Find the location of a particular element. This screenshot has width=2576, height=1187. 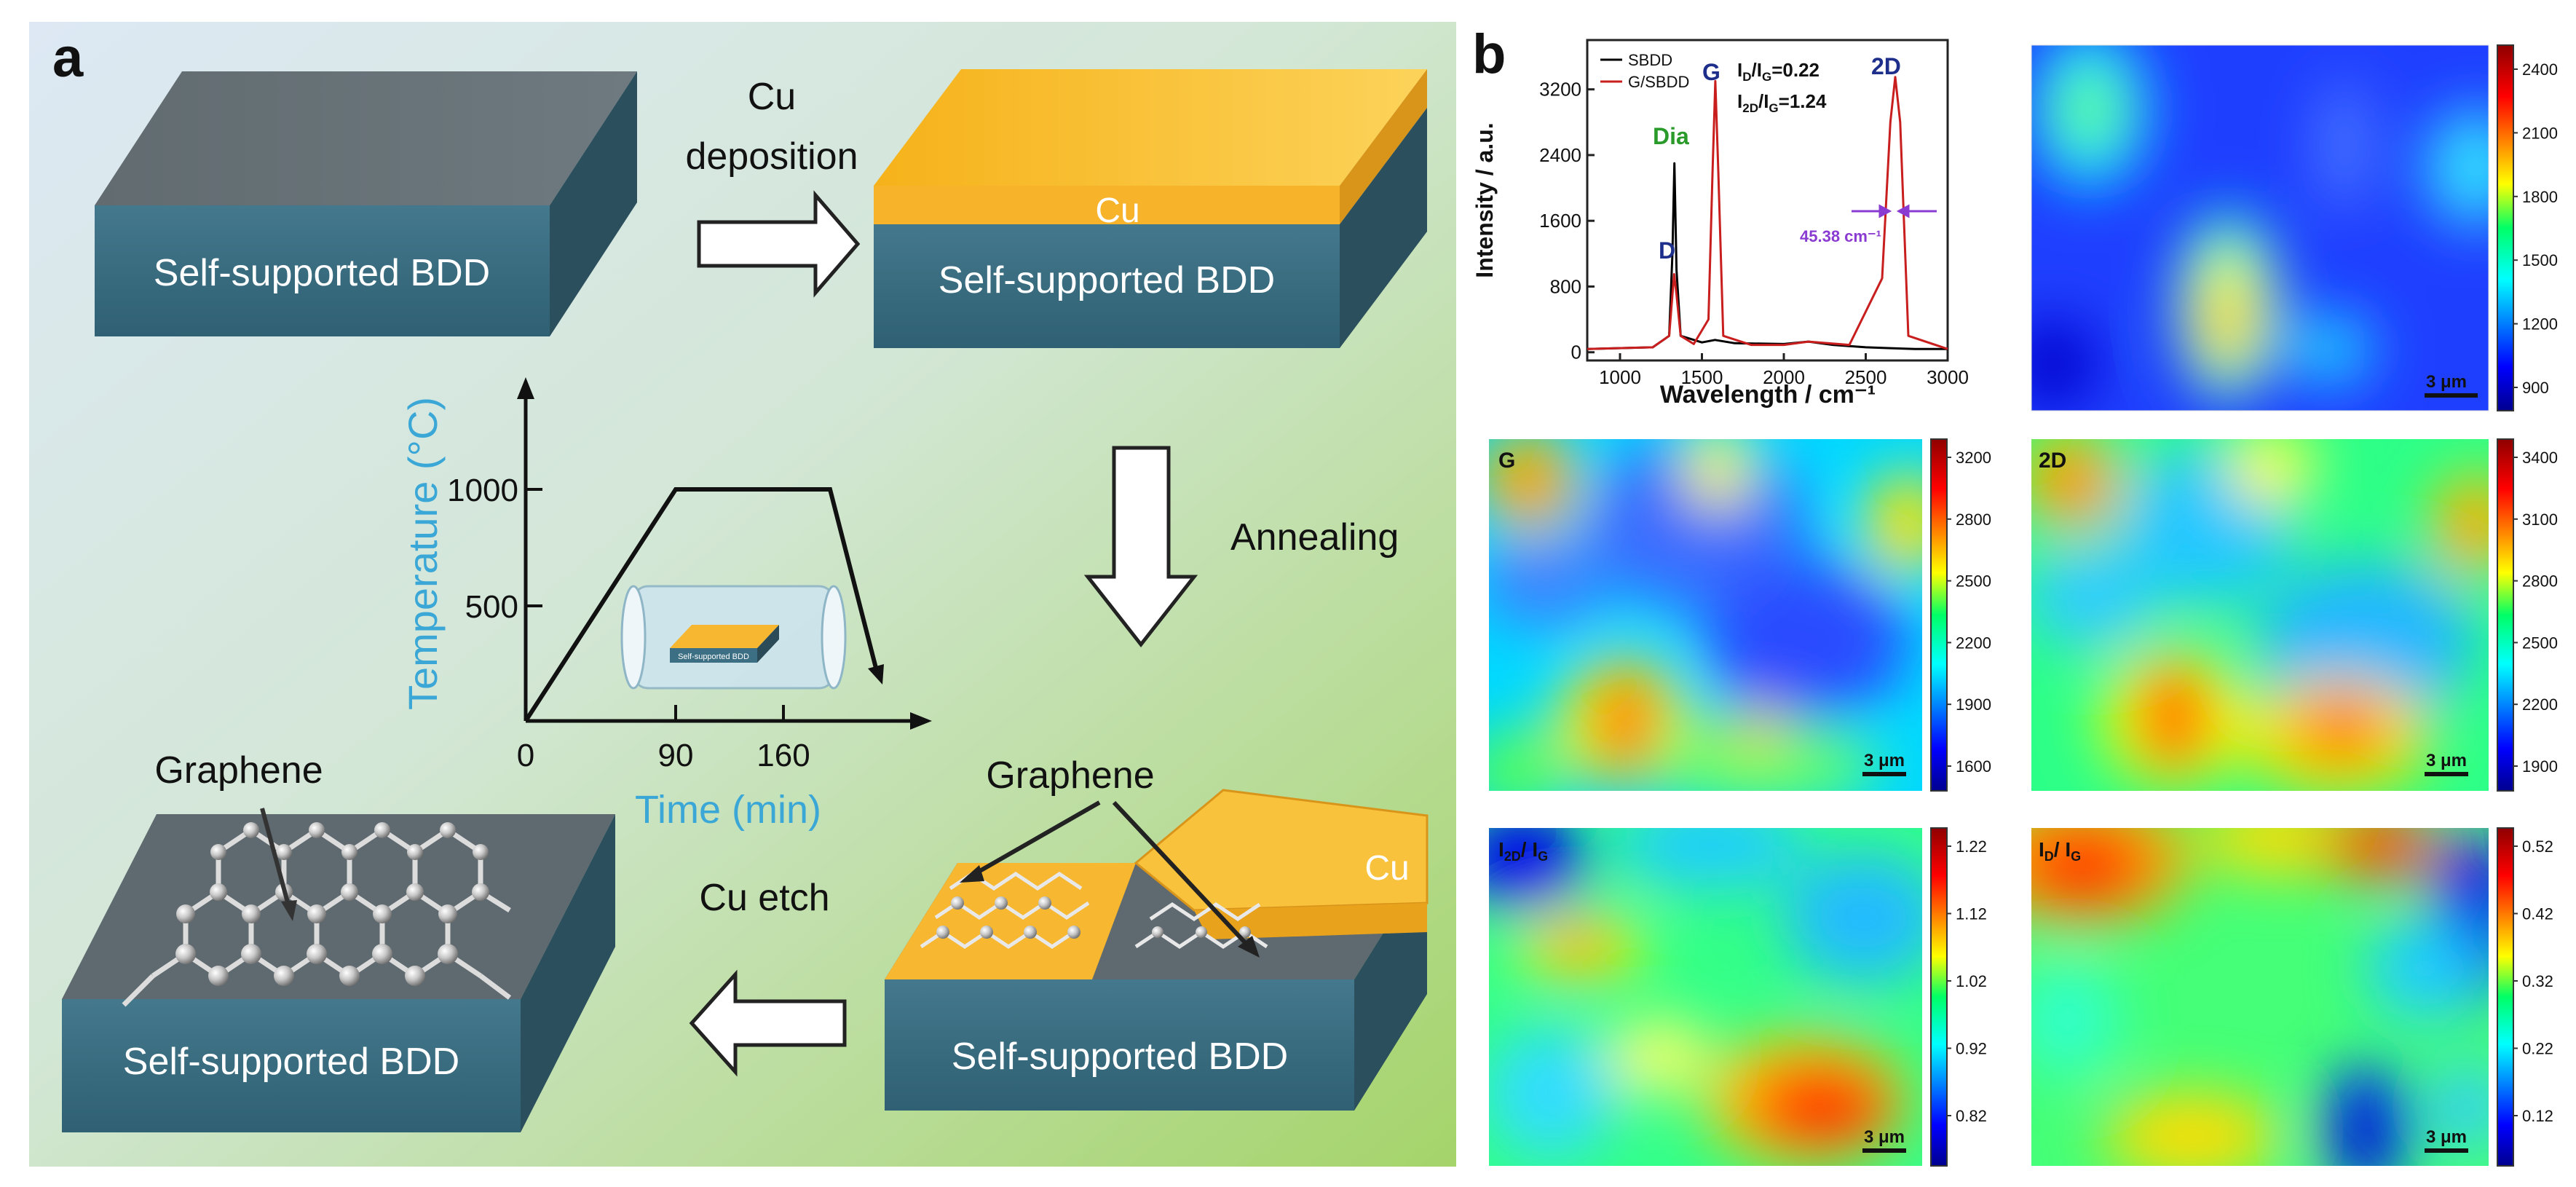

tube-sample-label: Self-supported BDD is located at coordinates (714, 656).